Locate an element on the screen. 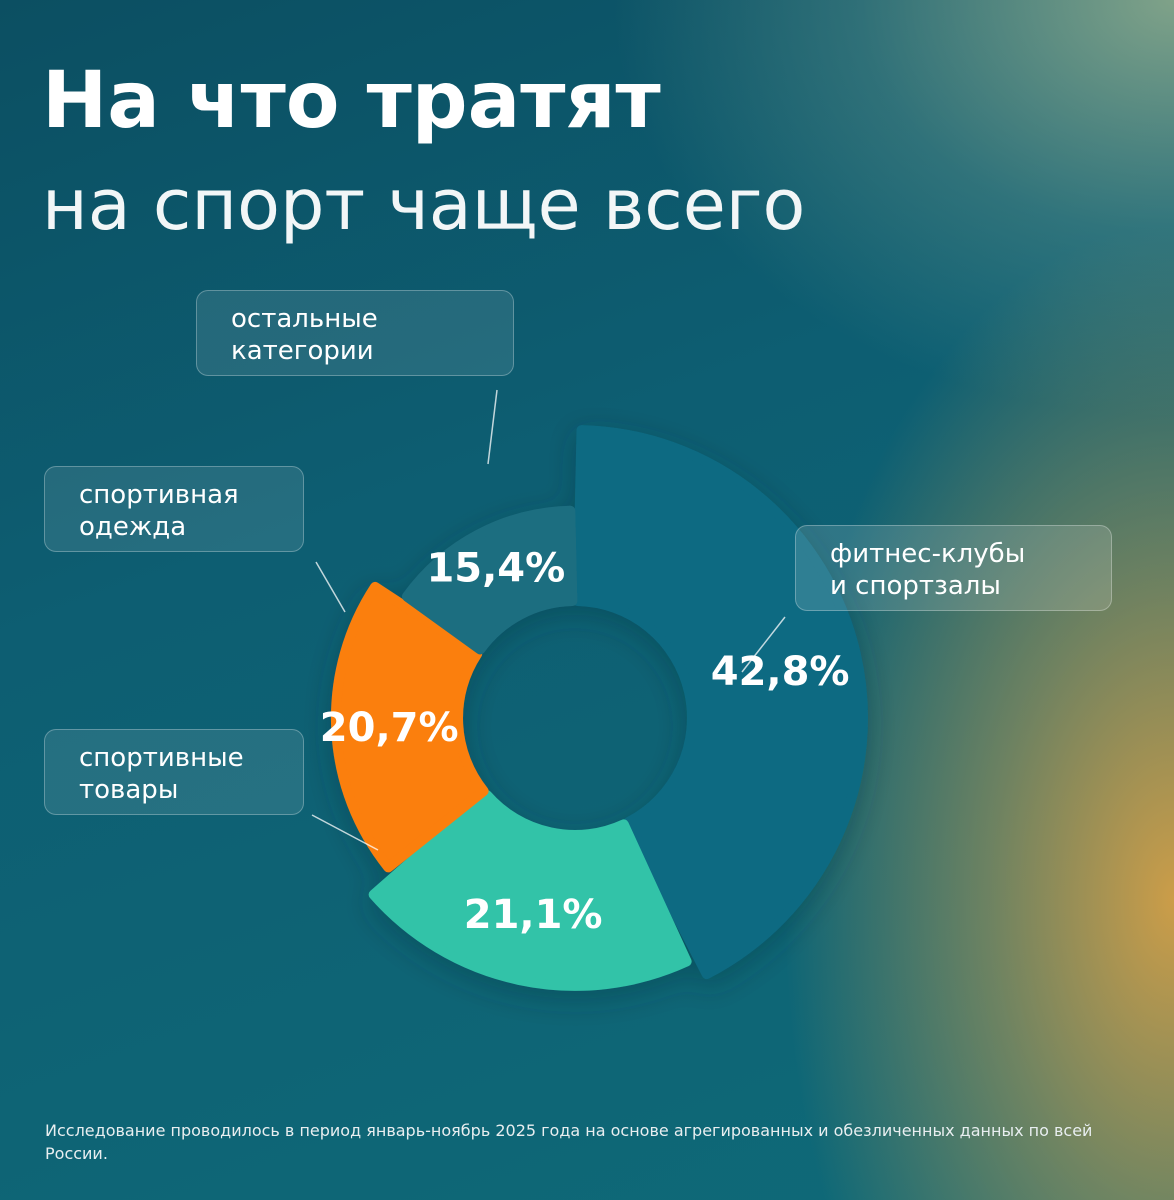 This screenshot has width=1174, height=1200. leader-line-fitness is located at coordinates (763, 644).